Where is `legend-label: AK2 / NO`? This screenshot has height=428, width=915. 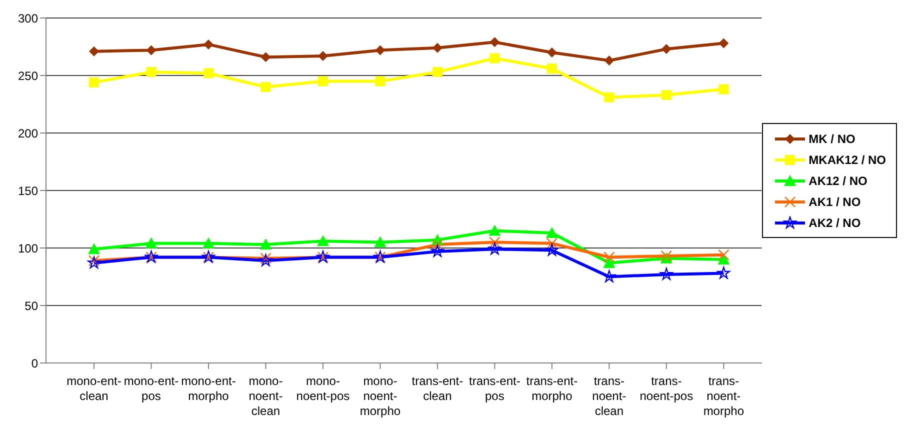 legend-label: AK2 / NO is located at coordinates (834, 223).